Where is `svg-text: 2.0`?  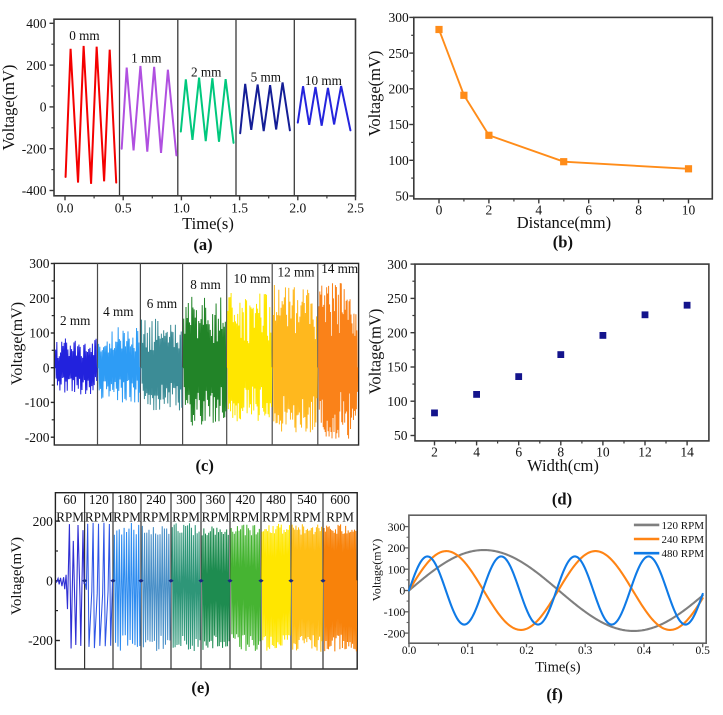 svg-text: 2.0 is located at coordinates (297, 208).